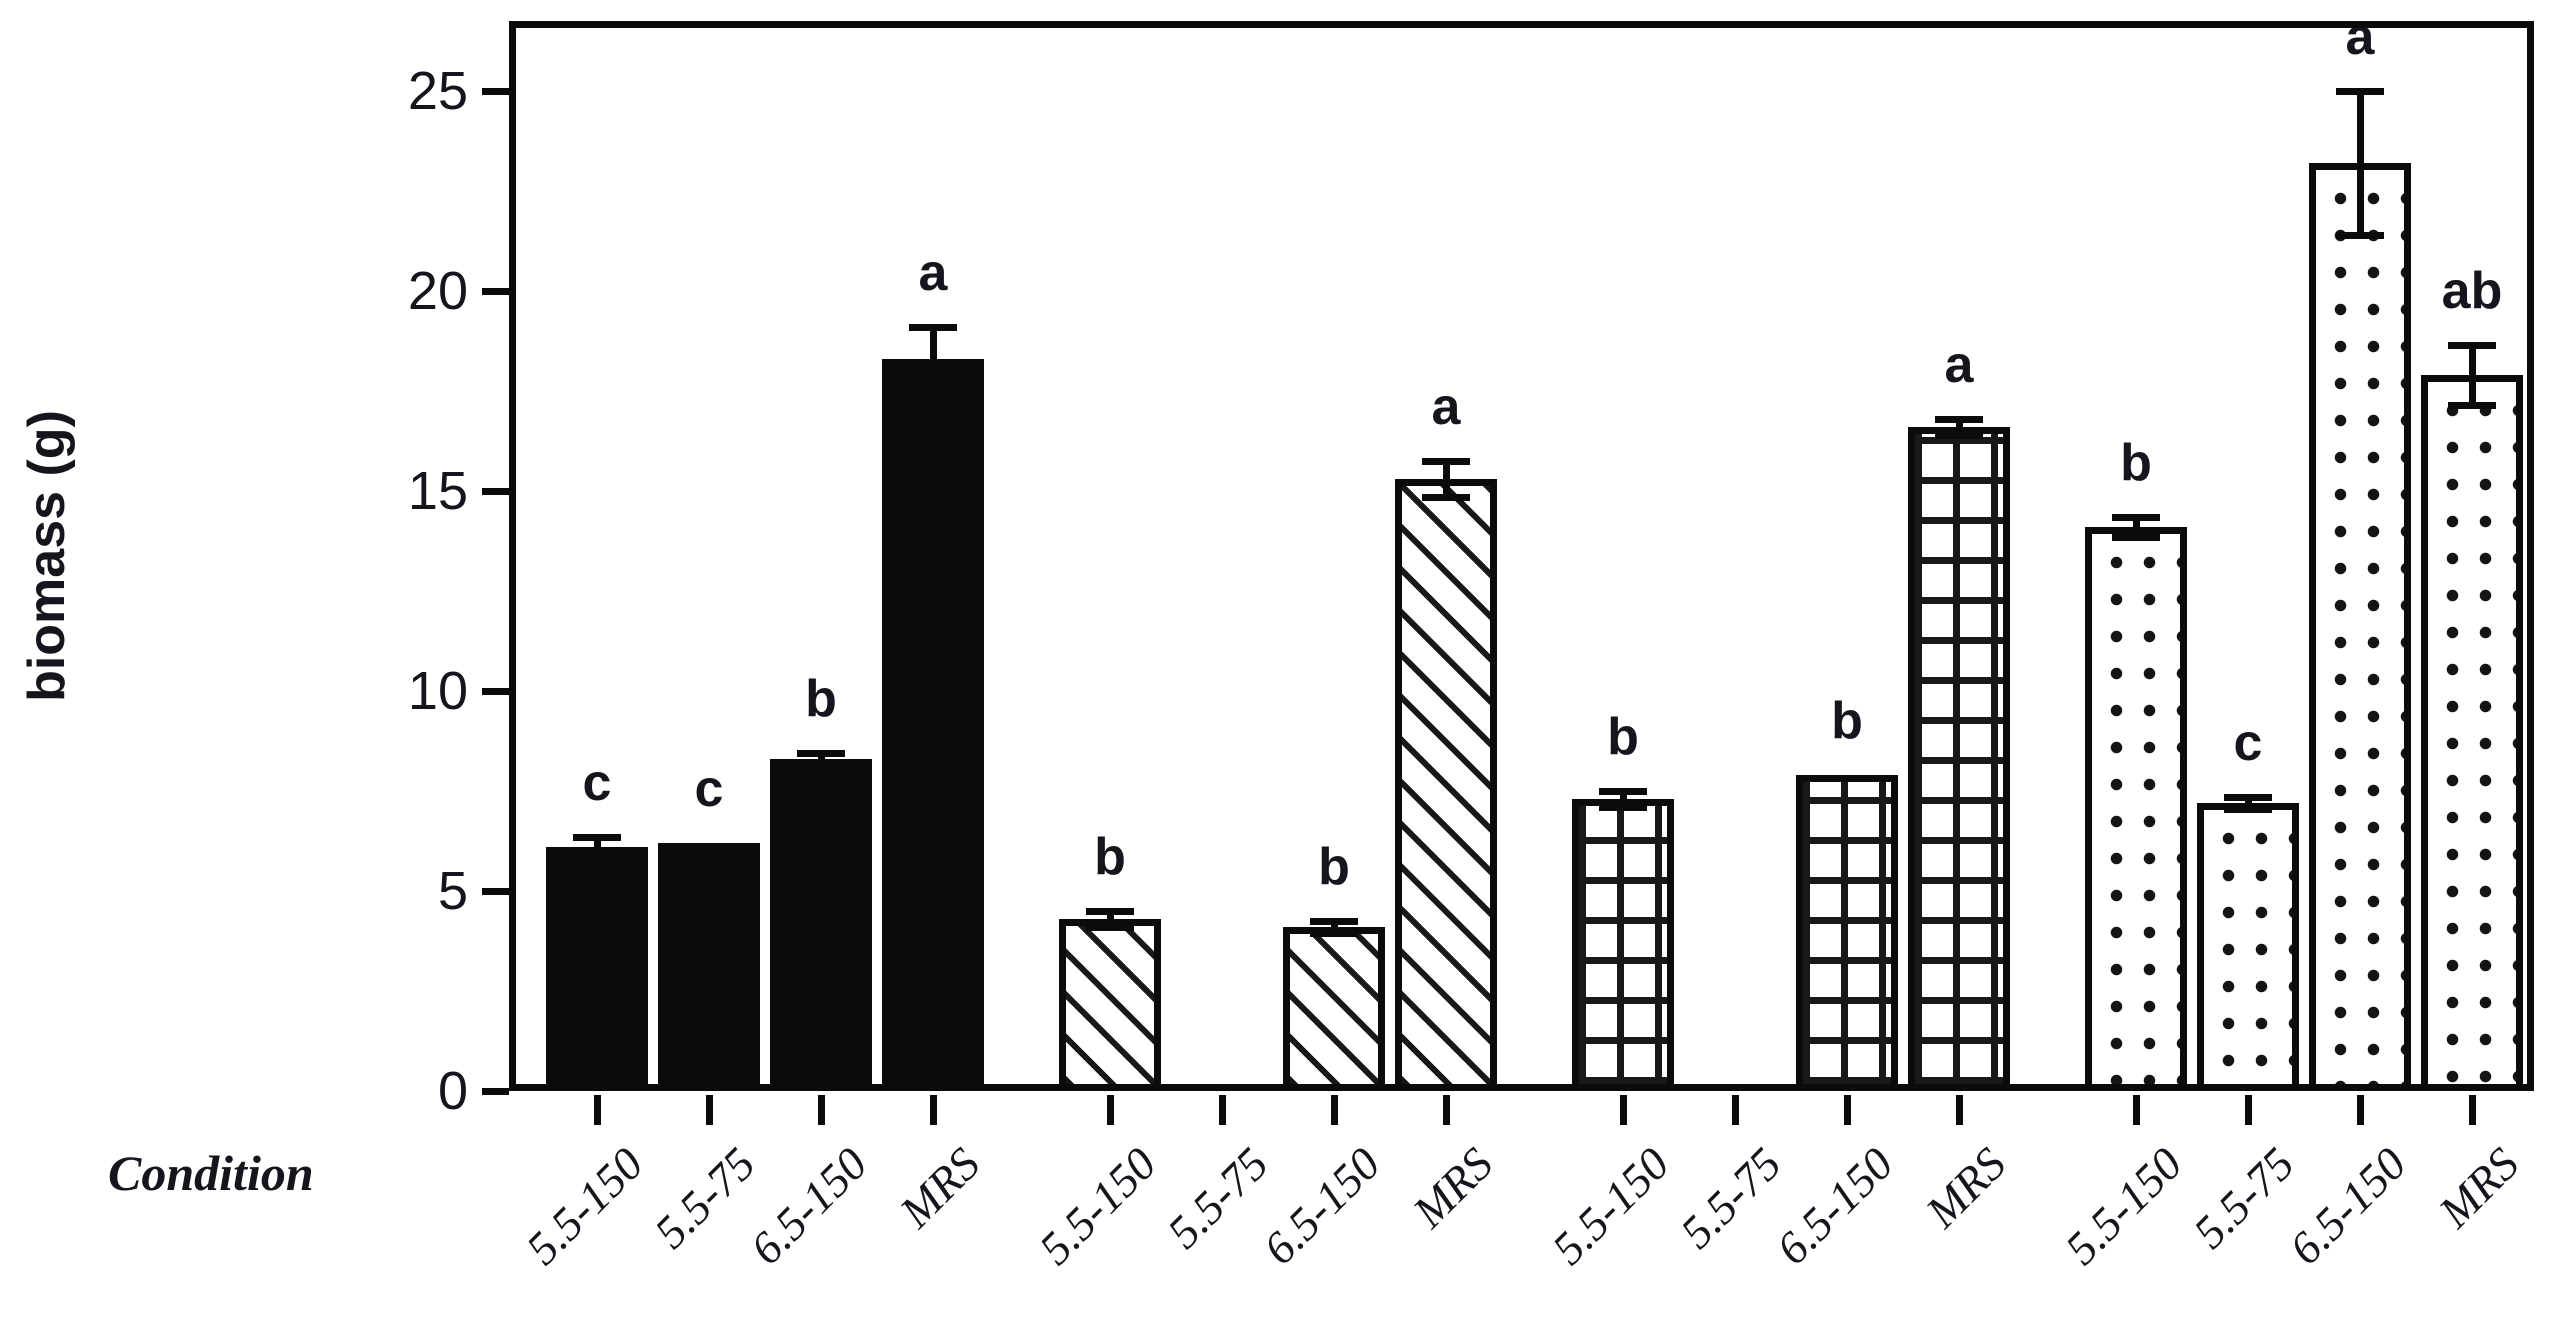  I want to click on y-axis-tick-label: 25, so click(437, 91).